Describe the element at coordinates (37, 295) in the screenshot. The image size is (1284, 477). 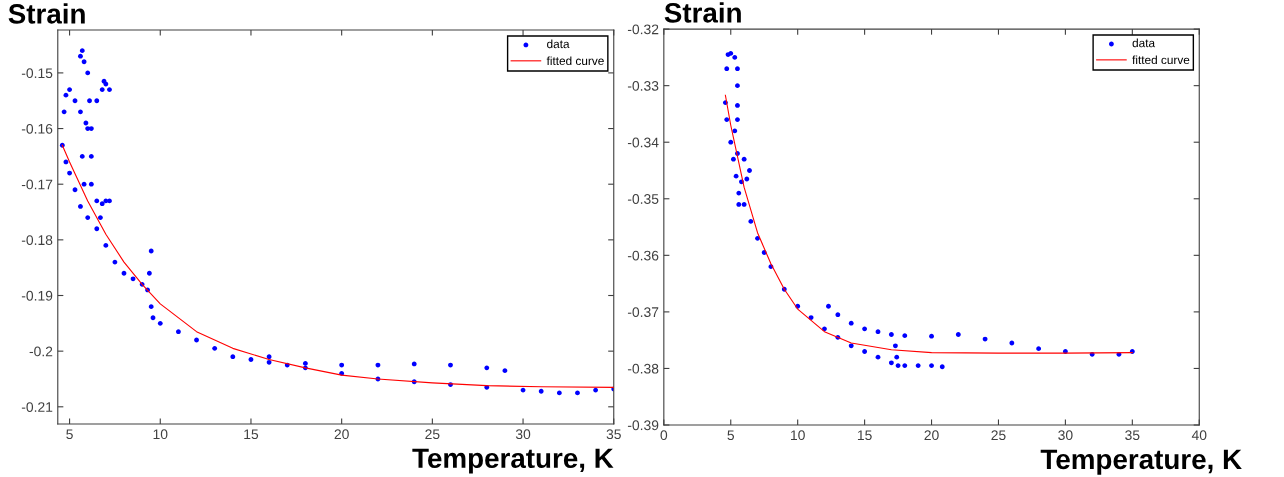
I see `y-tick-label: -0.19` at that location.